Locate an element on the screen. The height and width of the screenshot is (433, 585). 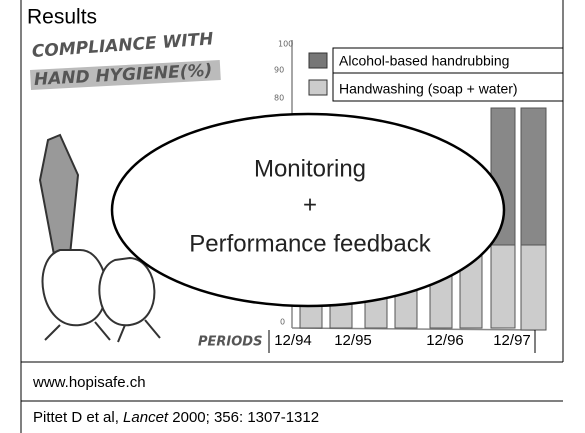
y-label: 100 is located at coordinates (285, 44).